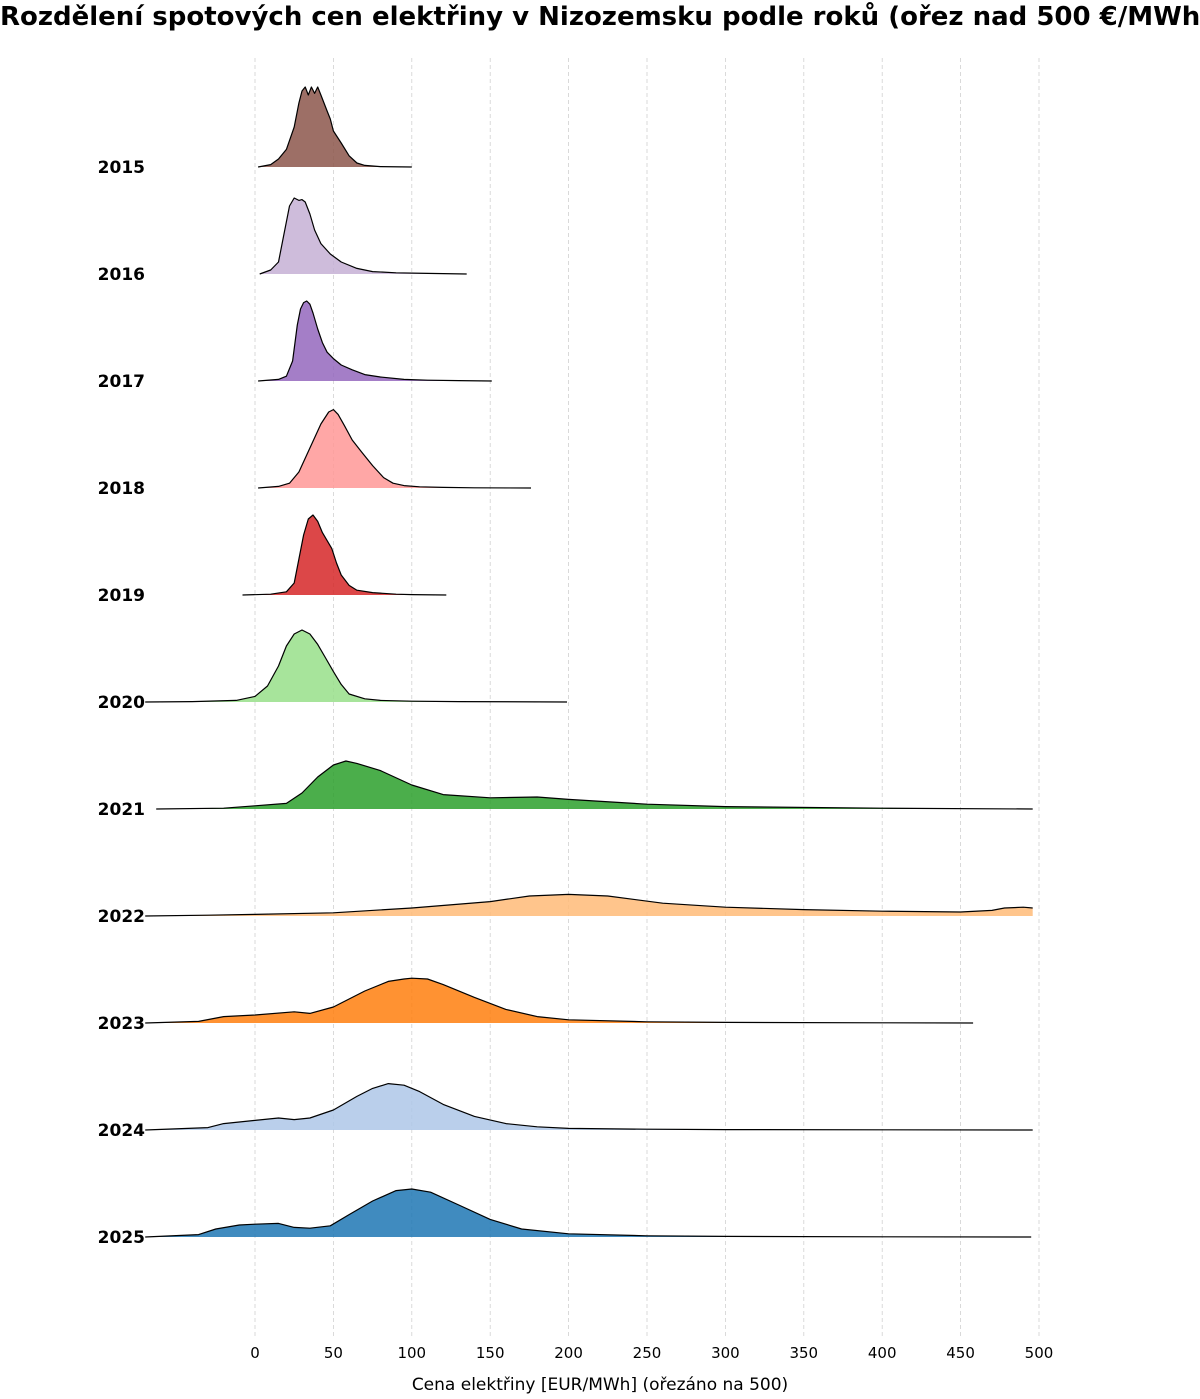 This screenshot has width=1200, height=1399. What do you see at coordinates (121, 1238) in the screenshot?
I see `year-label-2025: 2025` at bounding box center [121, 1238].